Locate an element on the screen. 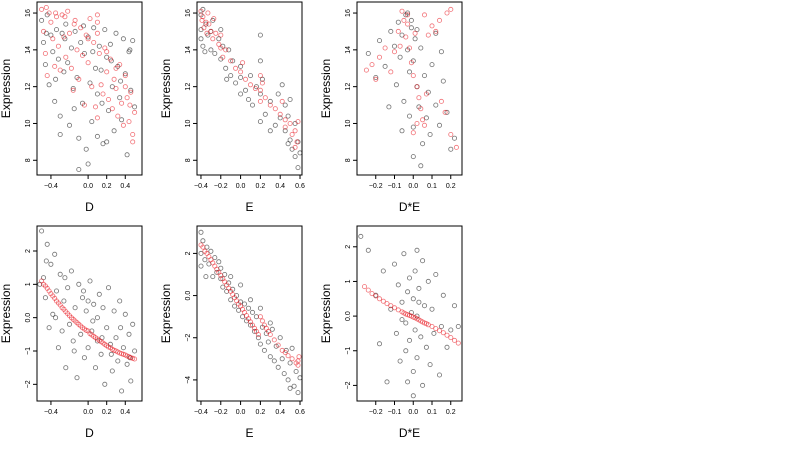  x-tick-label: 0.2 is located at coordinates (451, 412).